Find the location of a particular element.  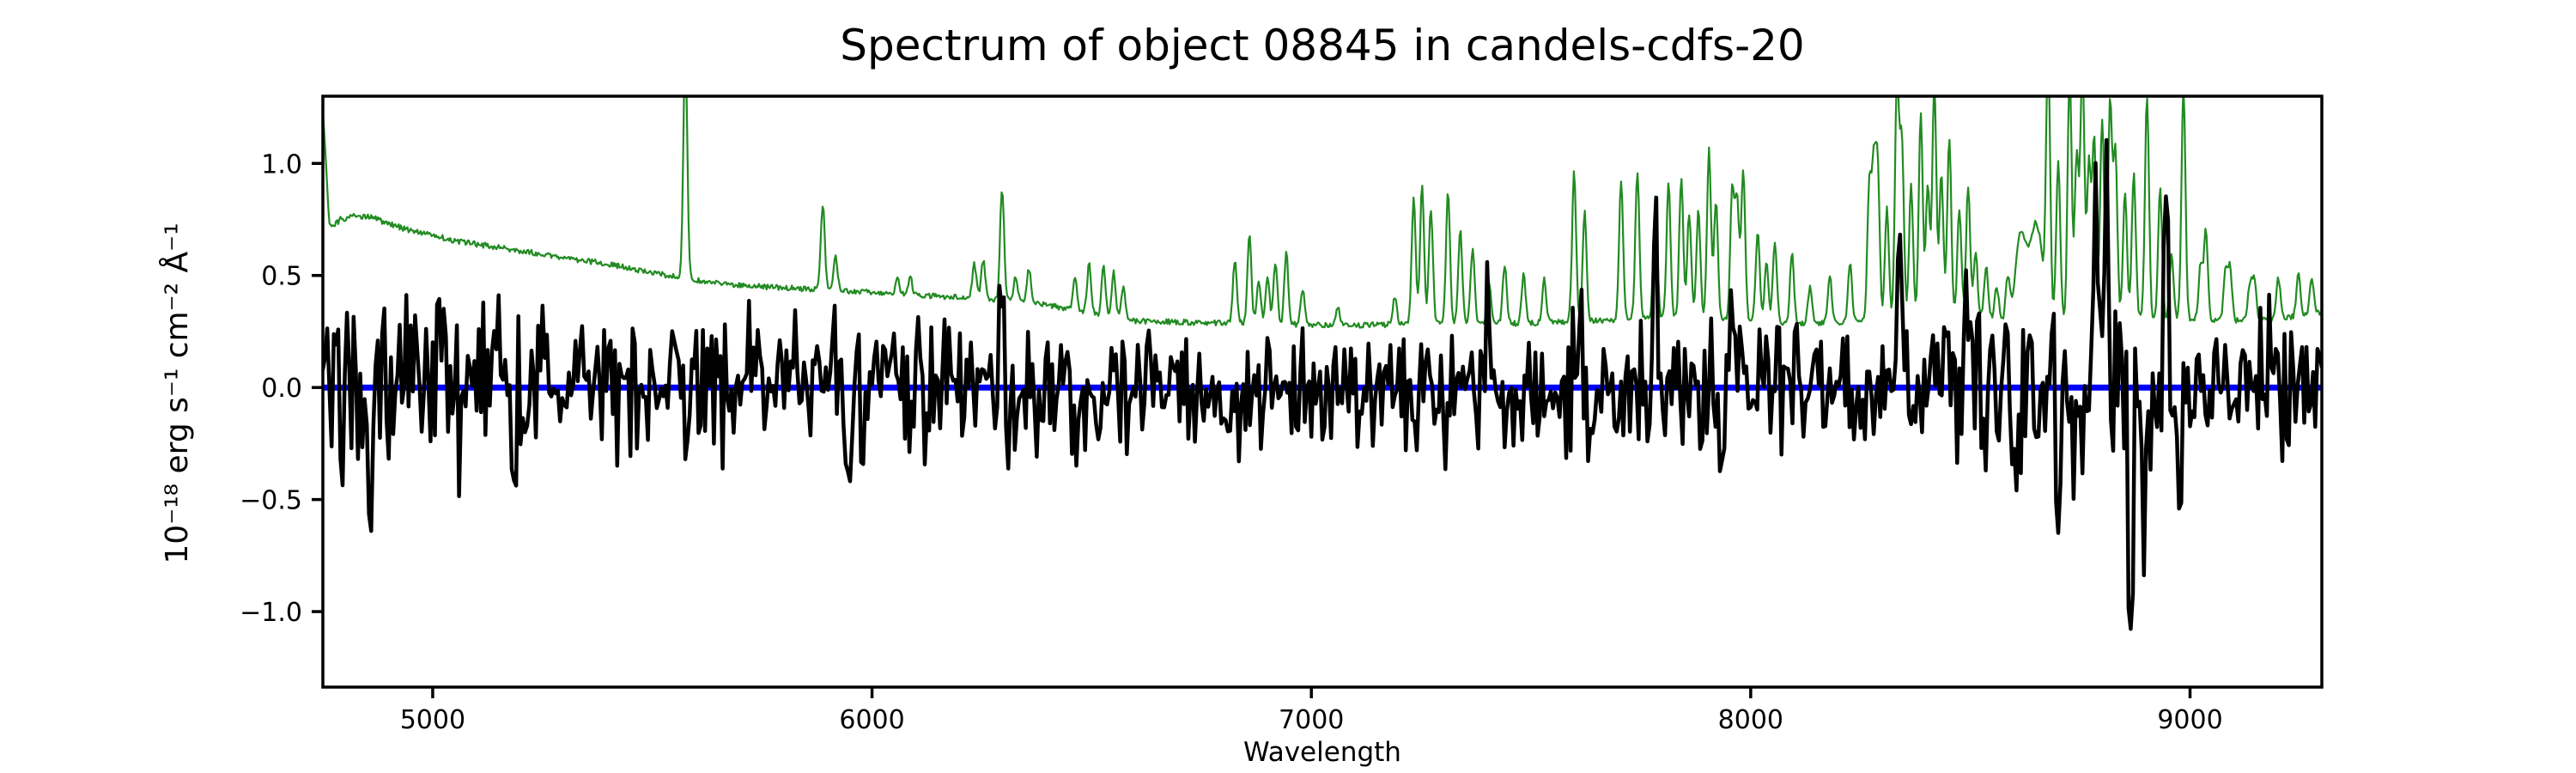

y-tick-label: 0.0 is located at coordinates (281, 389).